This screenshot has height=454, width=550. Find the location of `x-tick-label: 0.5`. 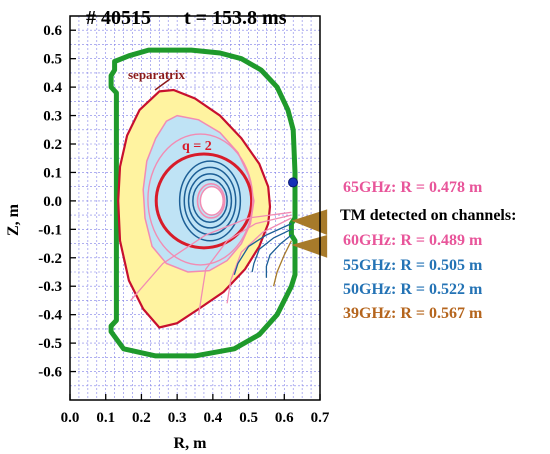

x-tick-label: 0.5 is located at coordinates (248, 418).